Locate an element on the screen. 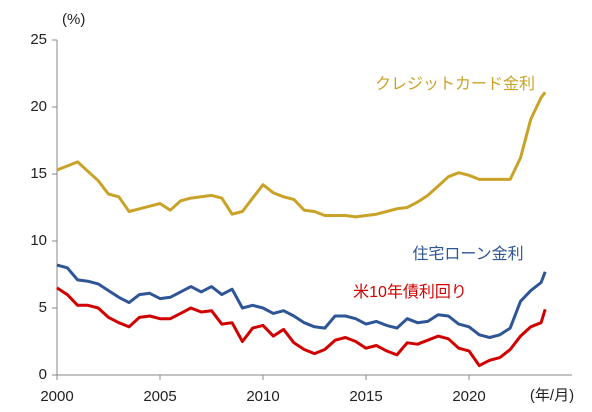 Image resolution: width=592 pixels, height=412 pixels. y-tick-label: 10 is located at coordinates (38, 240).